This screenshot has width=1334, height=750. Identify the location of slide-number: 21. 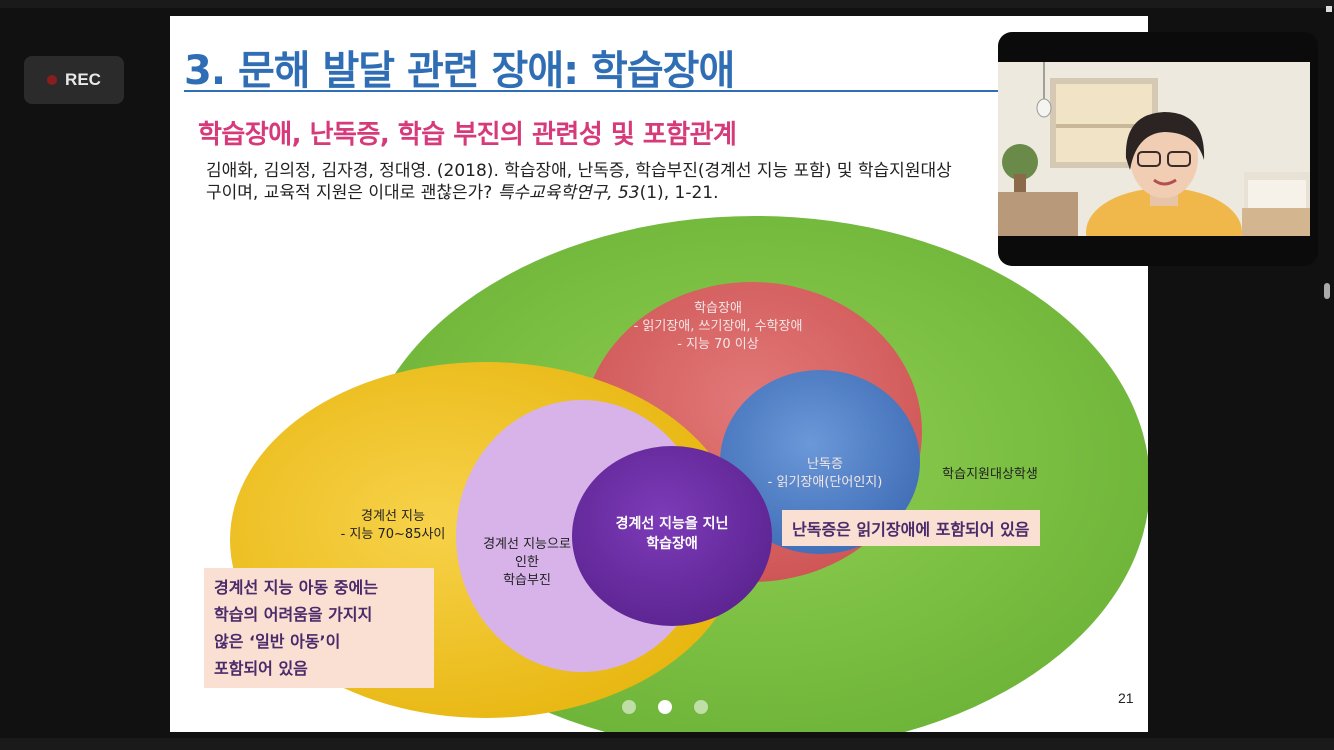
(1126, 698).